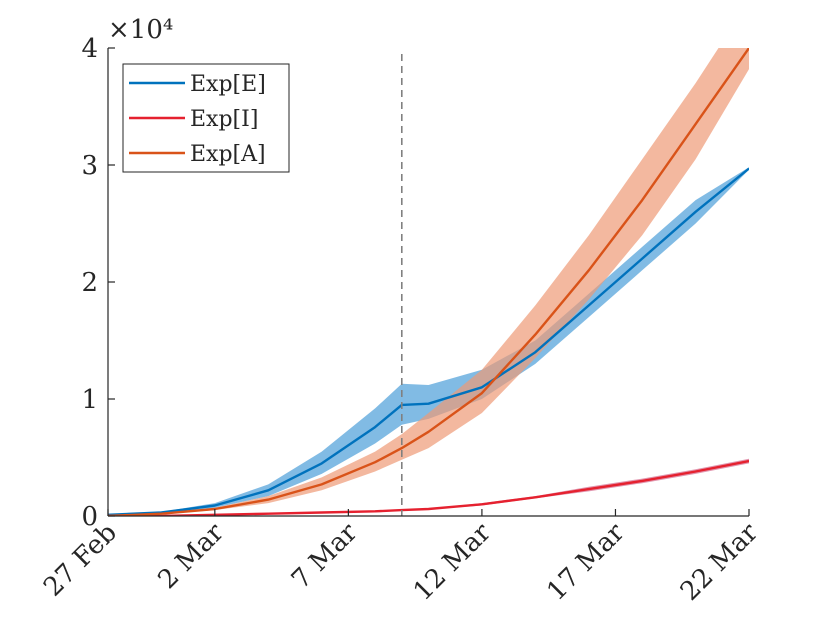 The height and width of the screenshot is (623, 830). I want to click on legend-entry-label: Exp[I], so click(224, 119).